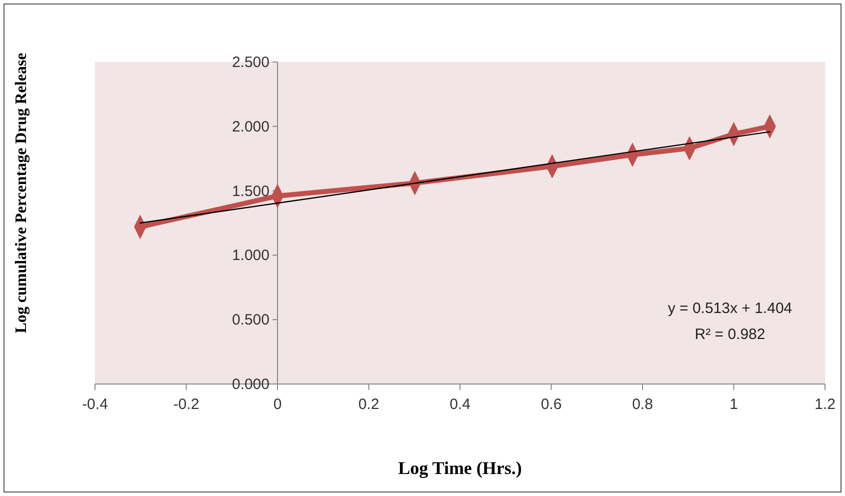 This screenshot has height=496, width=845. I want to click on x-tick-label: 1, so click(734, 404).